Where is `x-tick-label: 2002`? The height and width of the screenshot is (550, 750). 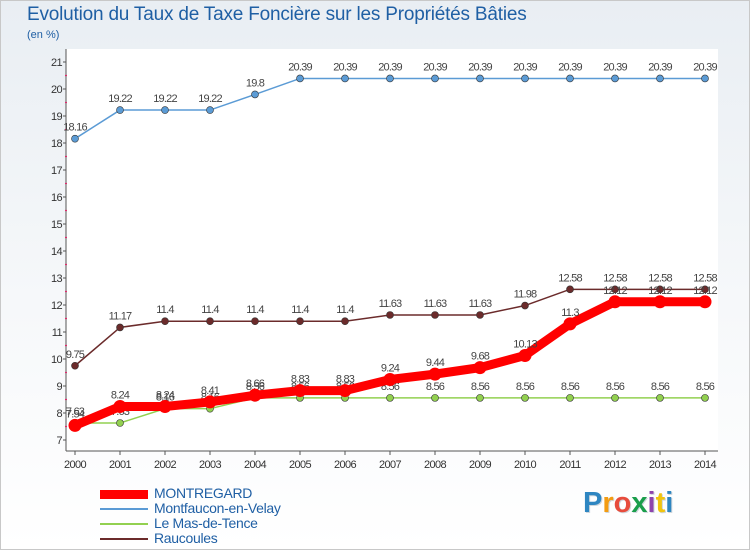
x-tick-label: 2002 is located at coordinates (165, 465).